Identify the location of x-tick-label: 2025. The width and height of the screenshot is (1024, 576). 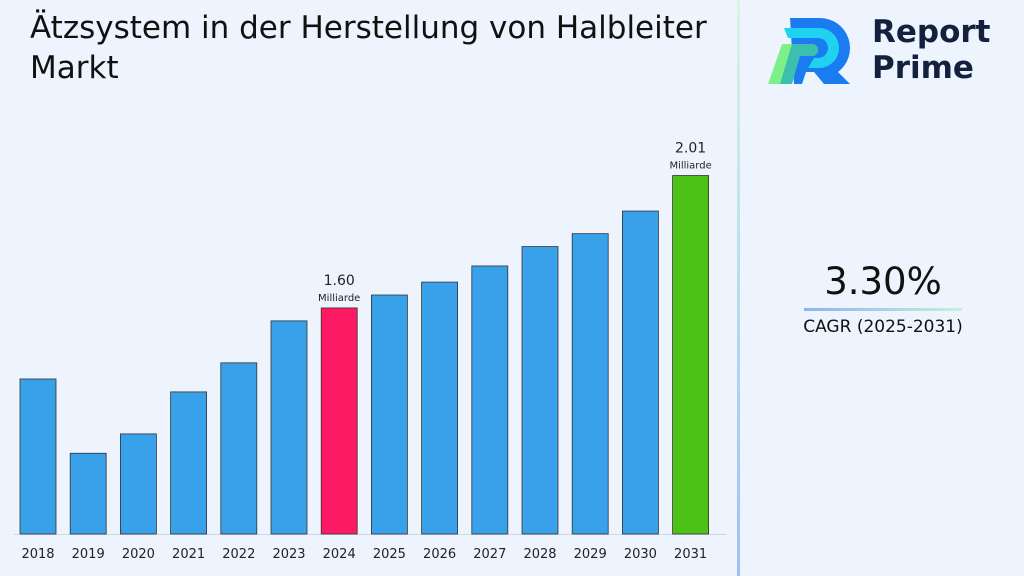
(389, 554).